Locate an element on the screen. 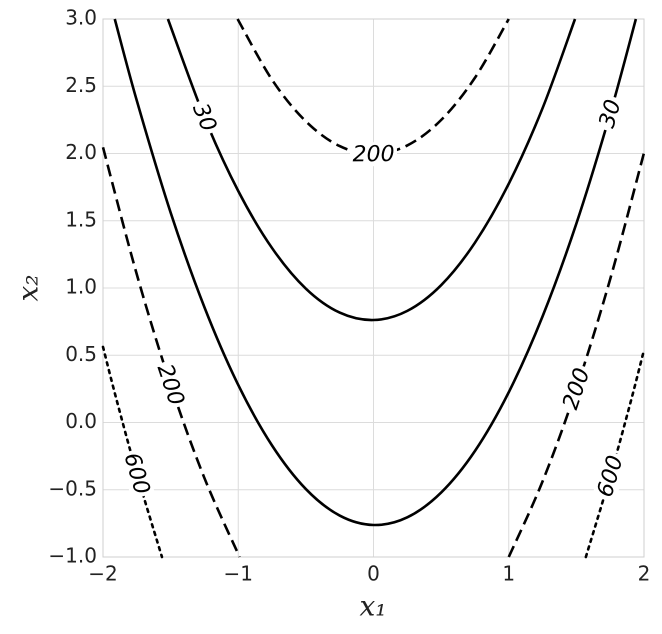  y-tick-label: 2.5 is located at coordinates (81, 85).